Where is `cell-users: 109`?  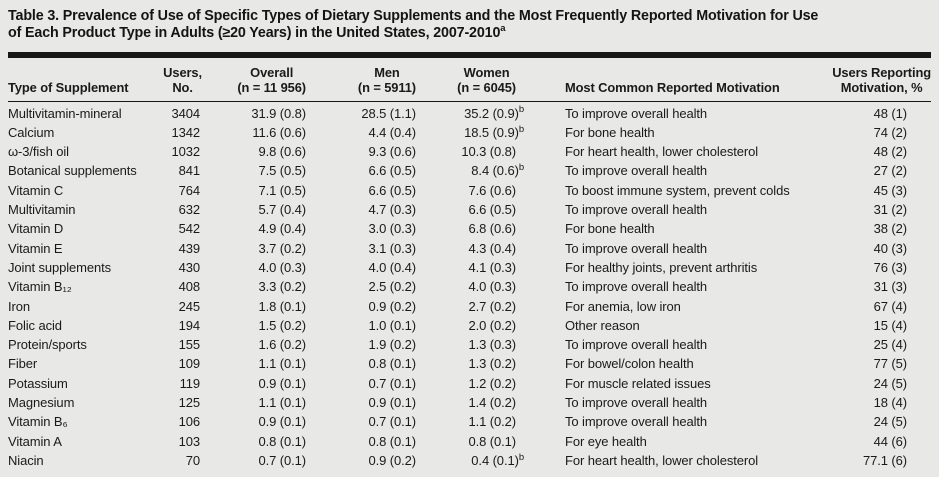
cell-users: 109 is located at coordinates (189, 364).